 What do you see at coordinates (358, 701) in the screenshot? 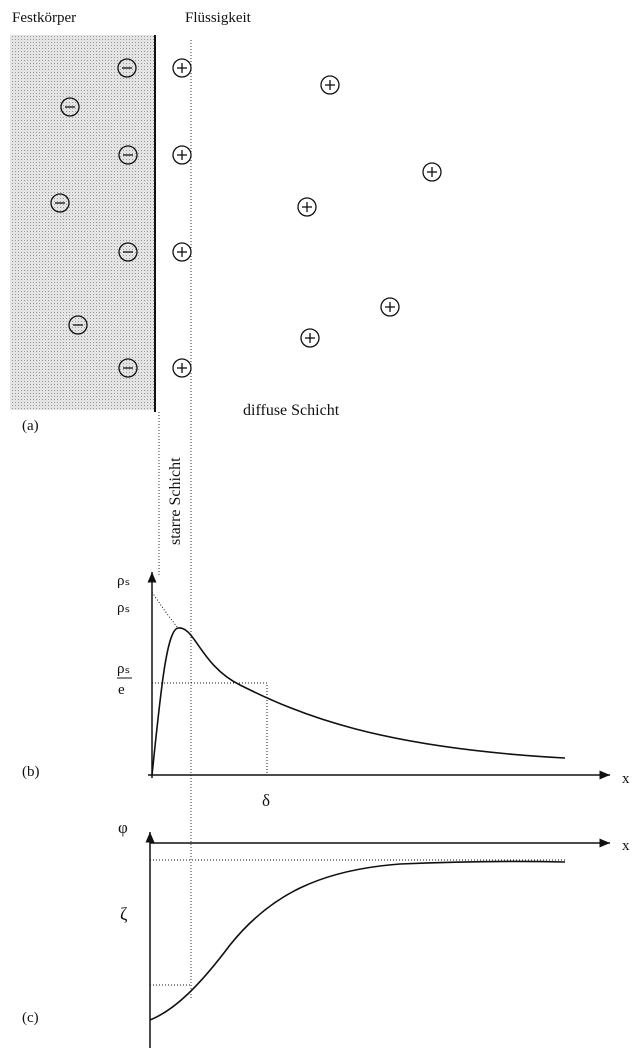
I see `charge-curve` at bounding box center [358, 701].